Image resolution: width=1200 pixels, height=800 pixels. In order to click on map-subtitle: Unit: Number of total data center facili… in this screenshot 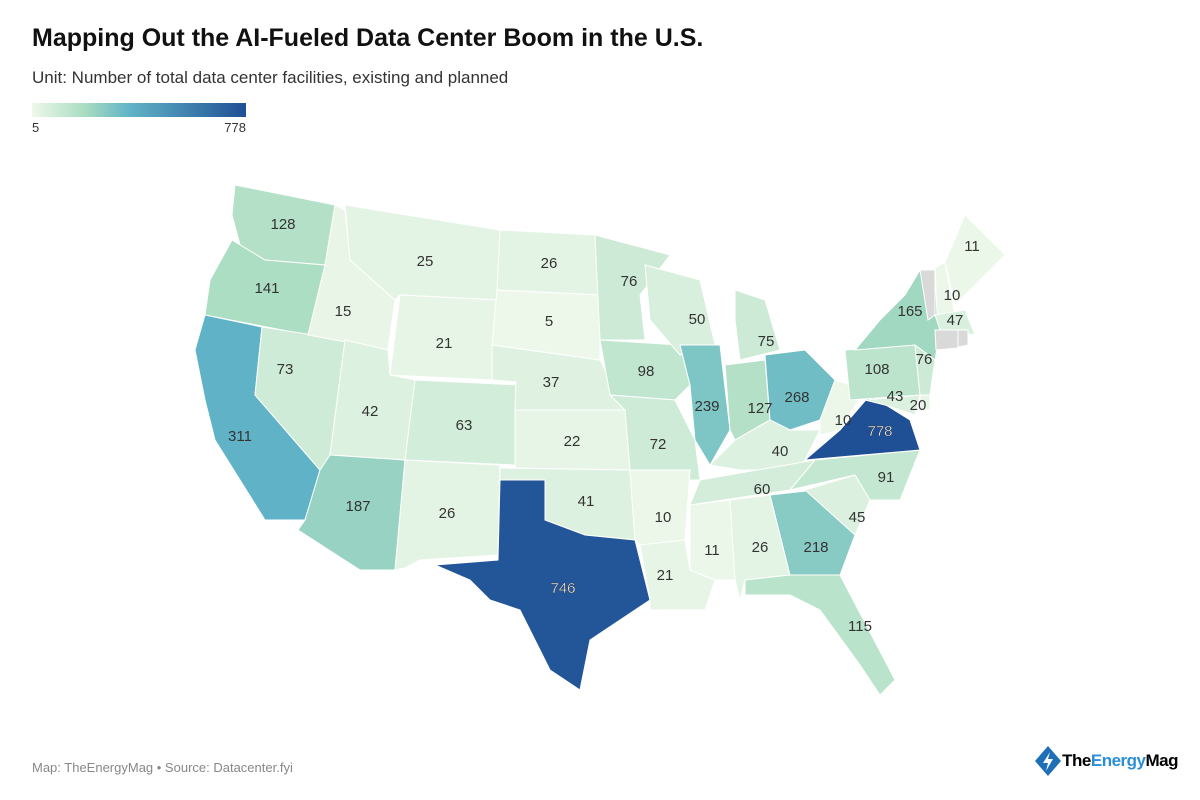, I will do `click(270, 77)`.